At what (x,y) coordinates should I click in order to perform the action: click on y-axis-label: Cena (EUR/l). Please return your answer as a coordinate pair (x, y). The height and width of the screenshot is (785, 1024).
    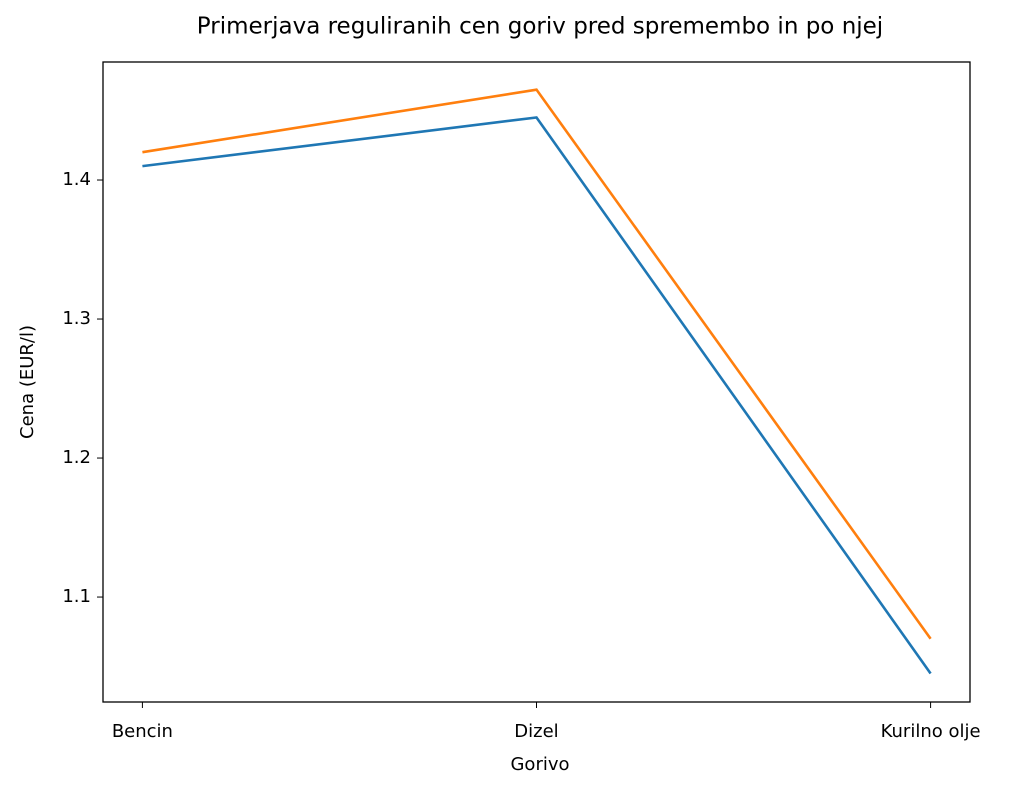
    Looking at the image, I should click on (27, 382).